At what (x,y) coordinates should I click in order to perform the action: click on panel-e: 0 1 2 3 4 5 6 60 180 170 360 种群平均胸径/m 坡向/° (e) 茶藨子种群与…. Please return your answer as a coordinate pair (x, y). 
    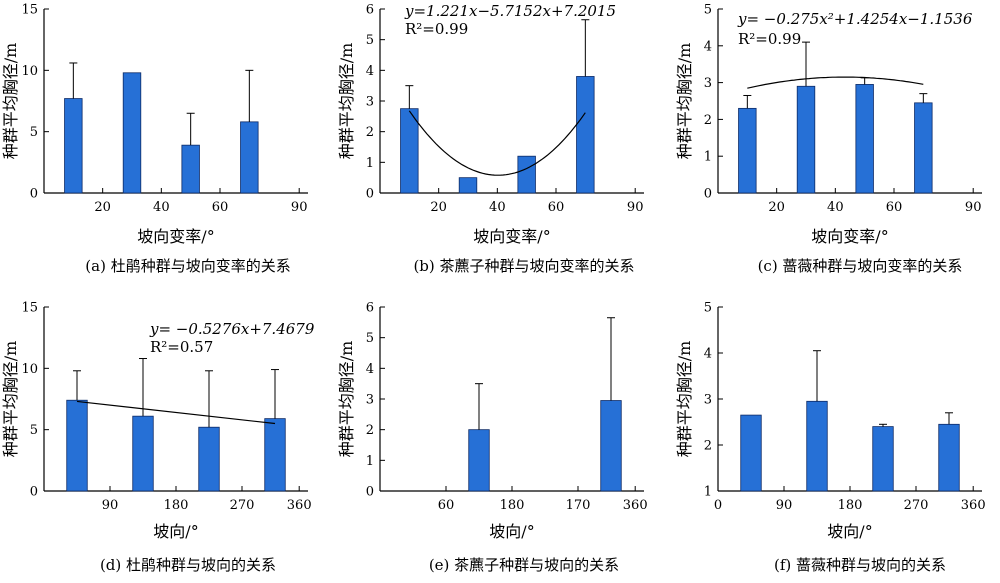
    Looking at the image, I should click on (492, 438).